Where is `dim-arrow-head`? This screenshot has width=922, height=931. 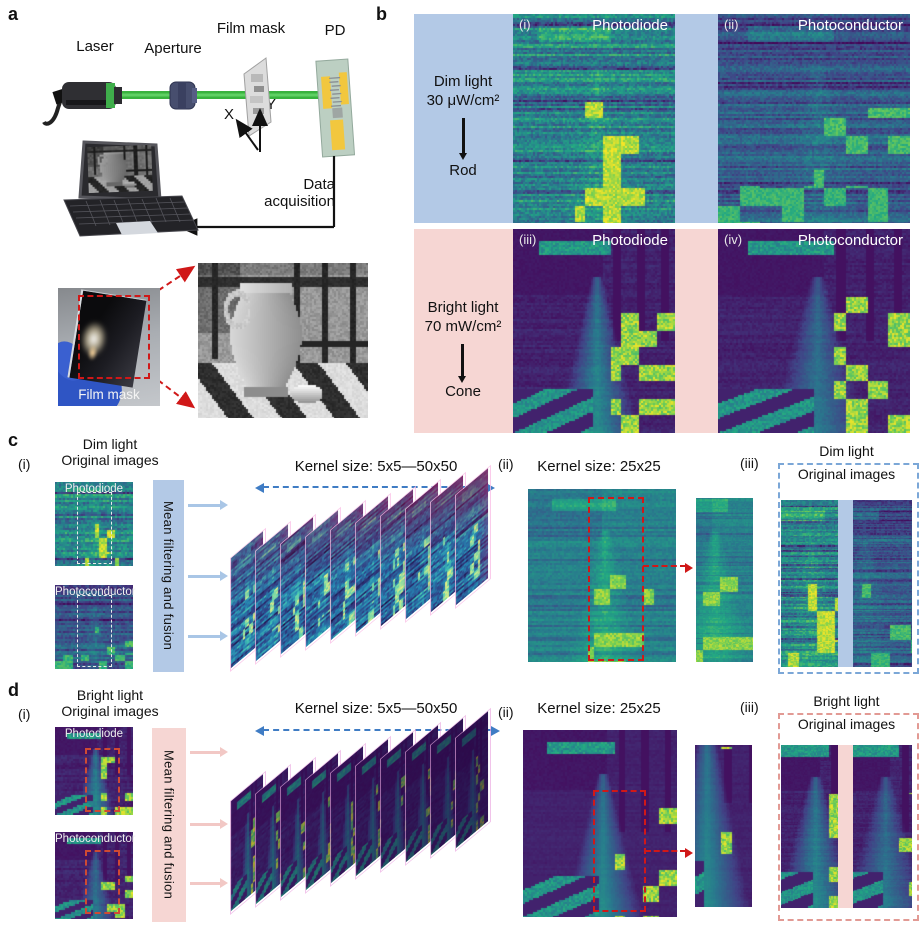 dim-arrow-head is located at coordinates (462, 156).